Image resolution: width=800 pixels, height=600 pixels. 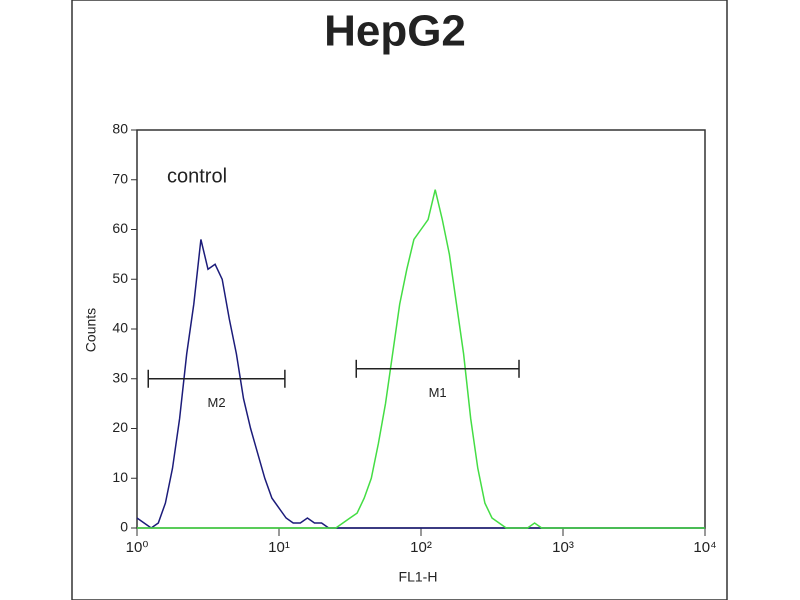 I want to click on y-tick-label: 50, so click(x=120, y=278).